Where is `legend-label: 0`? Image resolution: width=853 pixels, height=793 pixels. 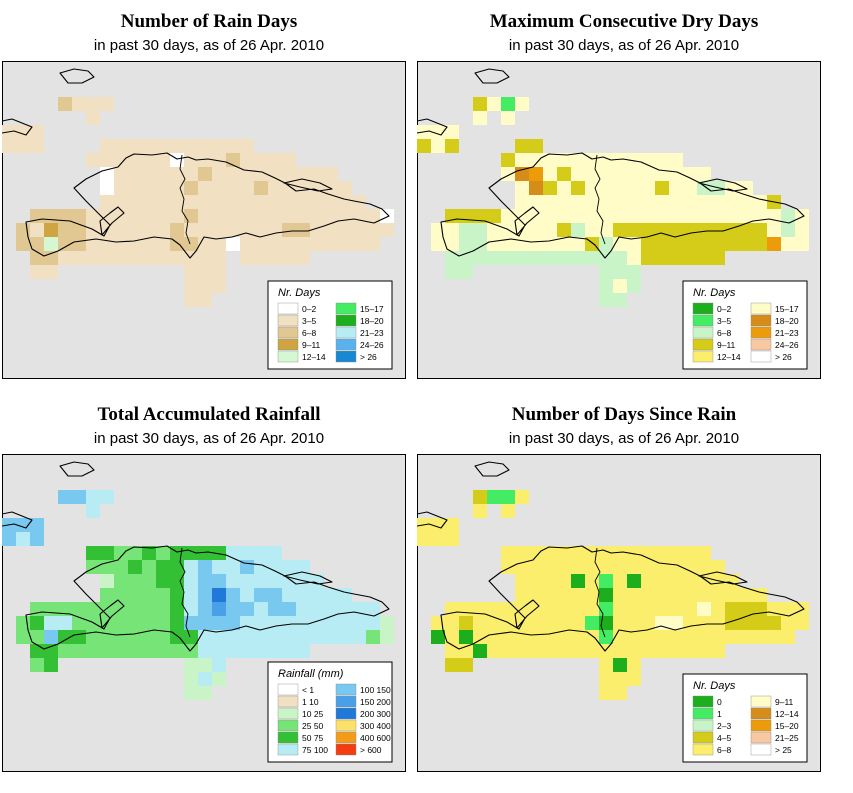
legend-label: 0 is located at coordinates (719, 702).